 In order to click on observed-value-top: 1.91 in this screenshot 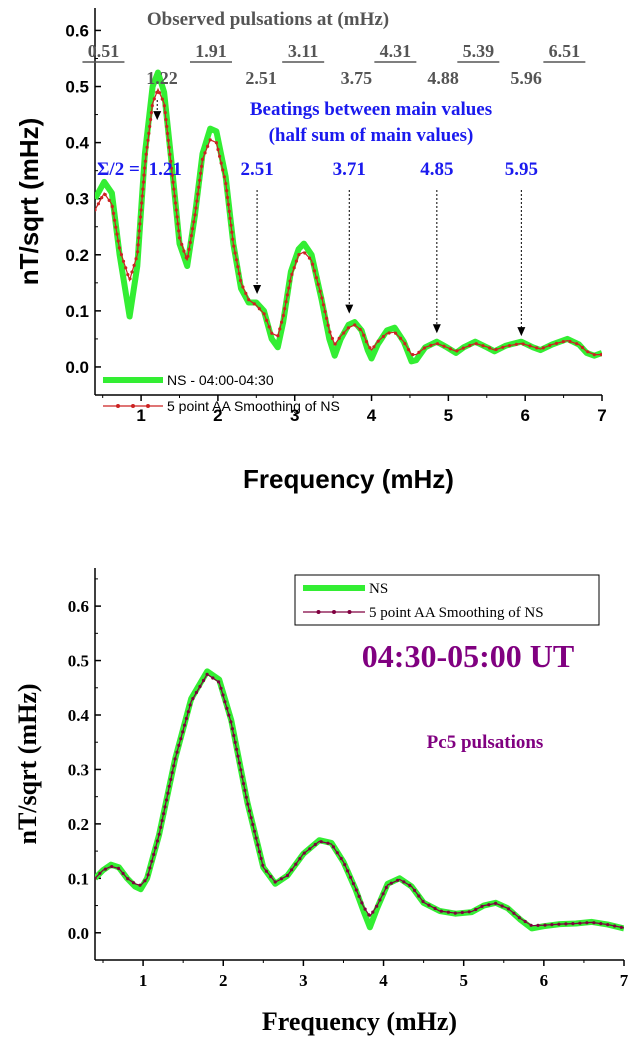, I will do `click(211, 51)`.